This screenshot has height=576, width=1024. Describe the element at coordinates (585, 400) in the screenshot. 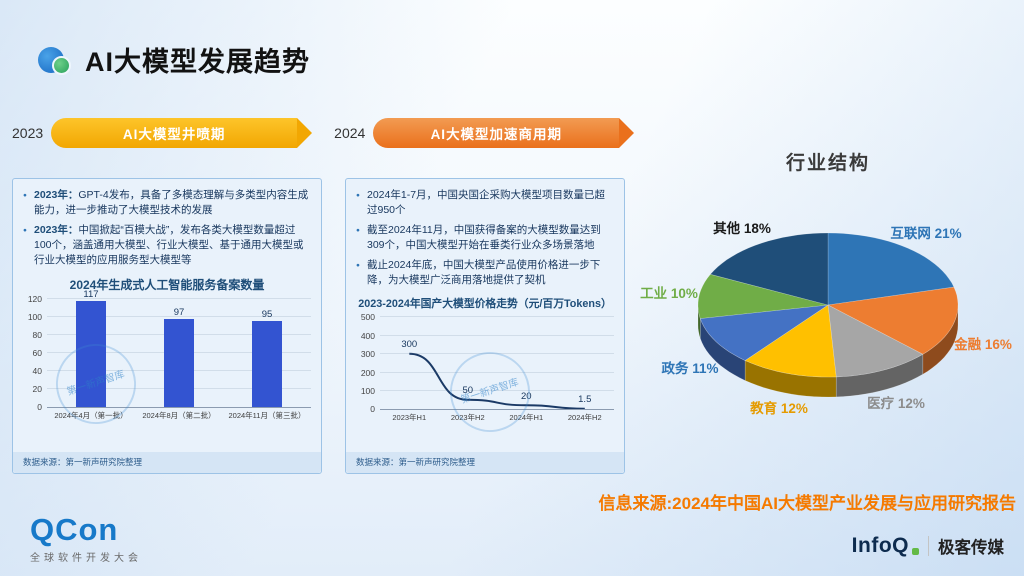

I see `point-value-label: 1.5` at that location.